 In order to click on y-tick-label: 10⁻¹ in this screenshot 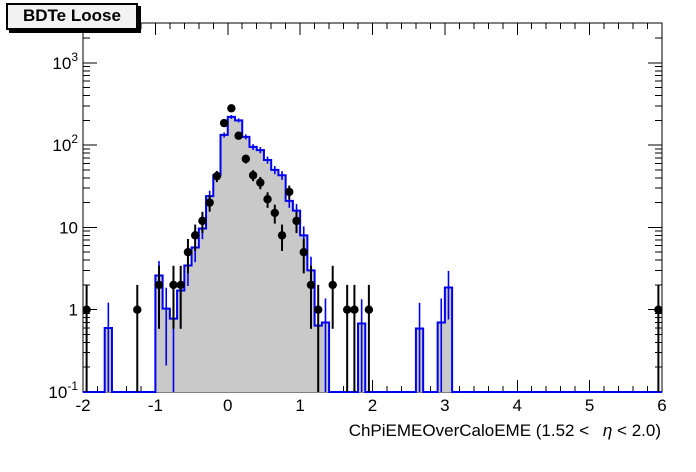, I will do `click(63, 390)`.